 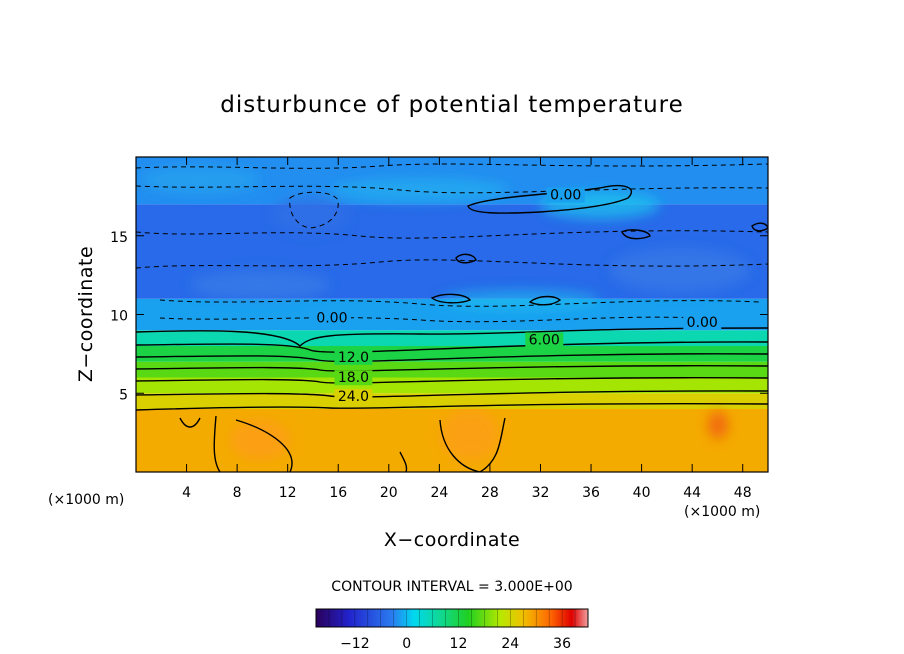 I want to click on x-tick-label: 24, so click(x=439, y=493).